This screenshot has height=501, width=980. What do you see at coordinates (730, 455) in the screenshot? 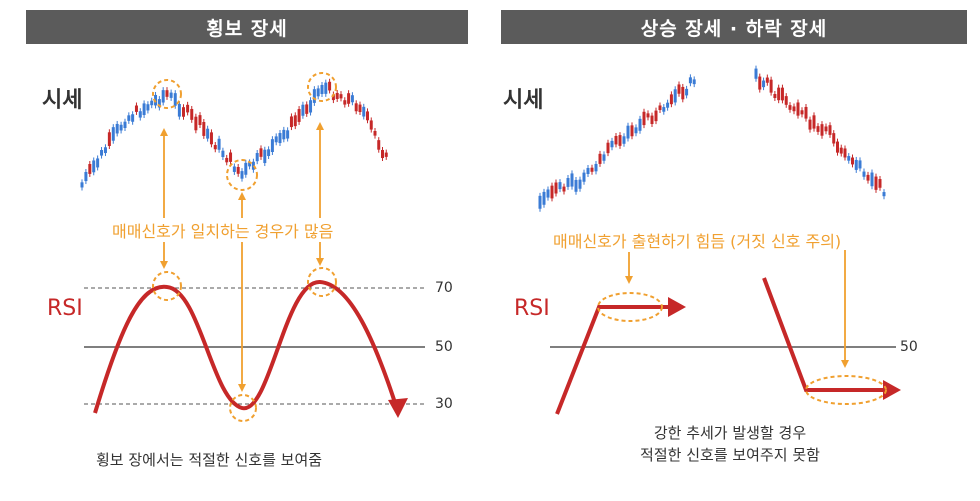
I see `right-caption-line-2: 적절한 신호를 보여주지 못함` at bounding box center [730, 455].